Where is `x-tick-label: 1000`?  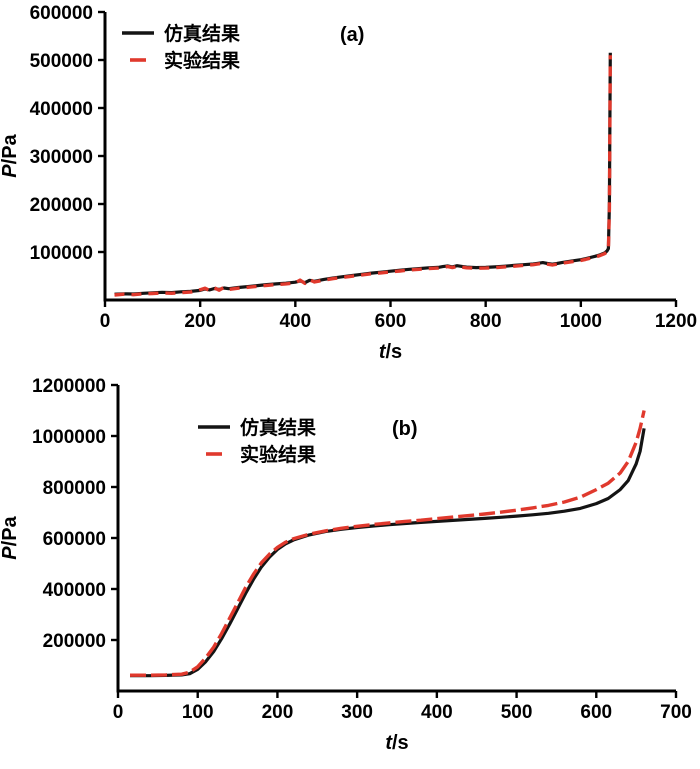 x-tick-label: 1000 is located at coordinates (581, 321).